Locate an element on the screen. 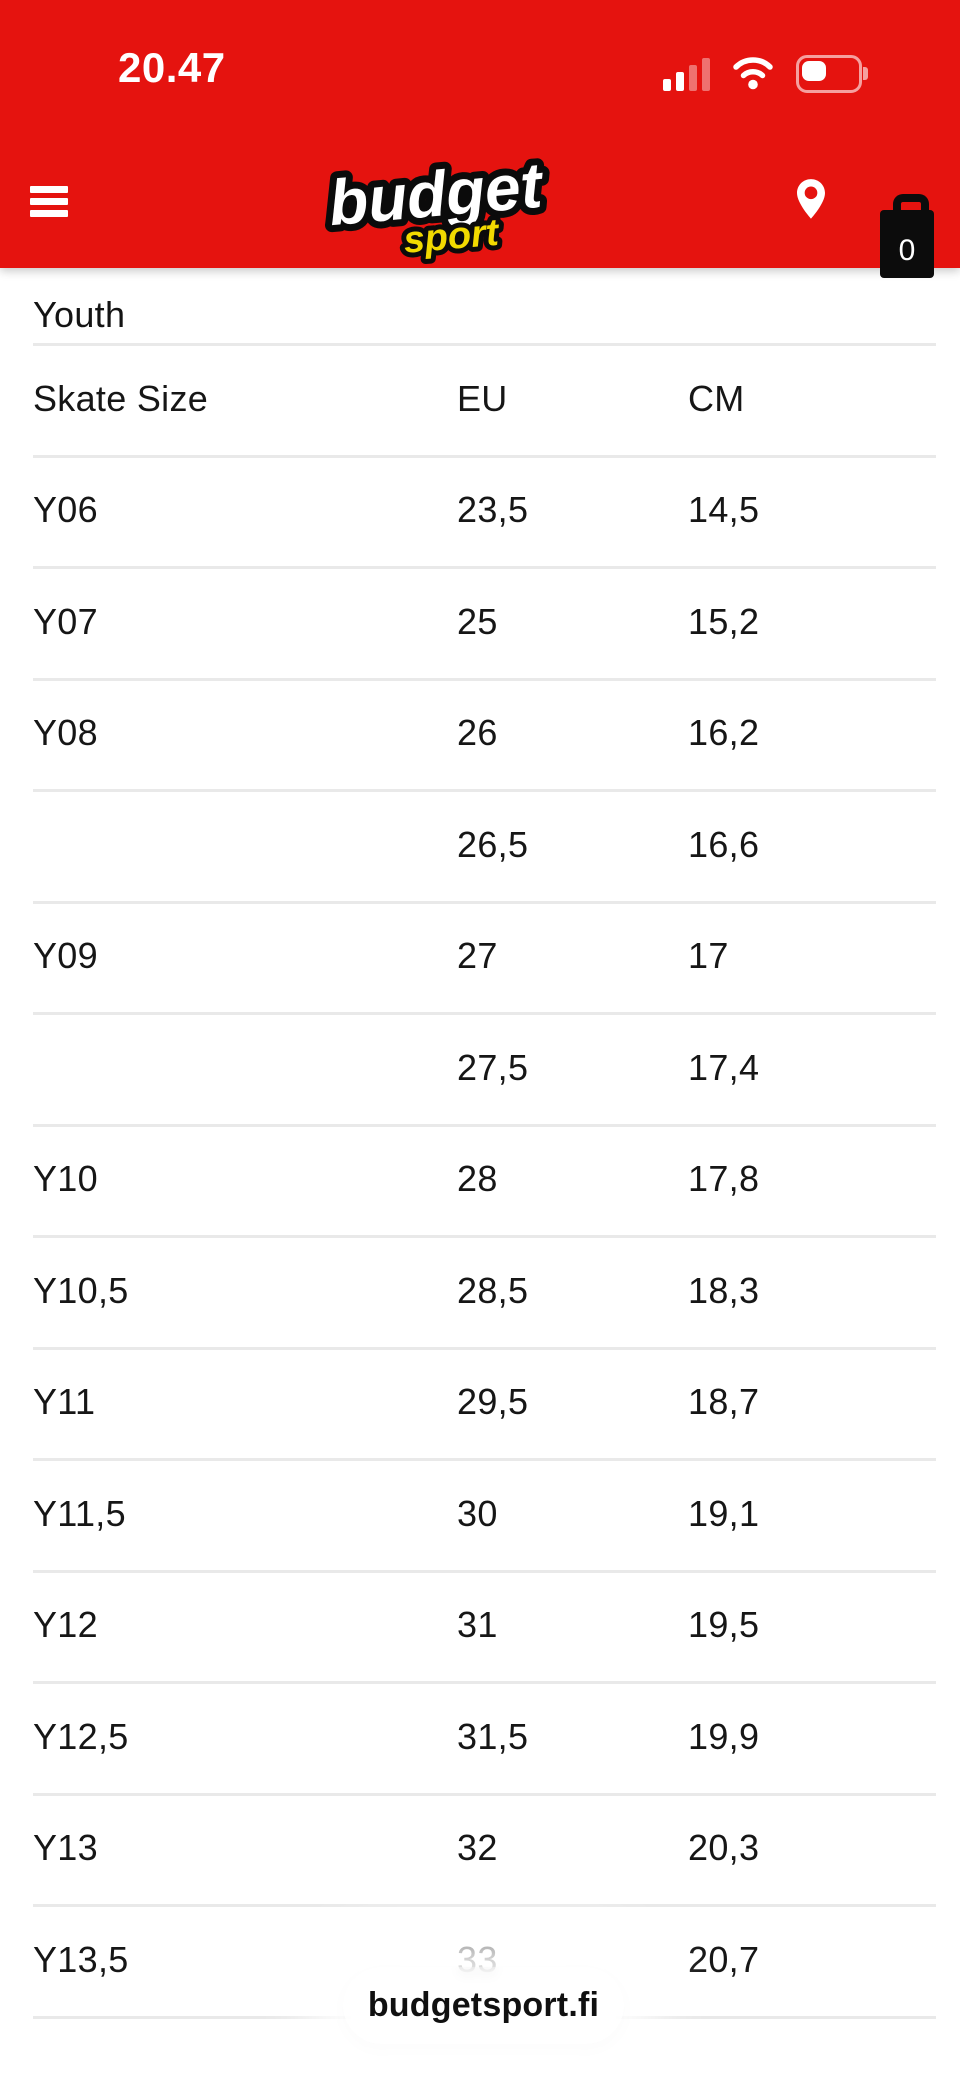 The width and height of the screenshot is (960, 2081). section-title: Youth is located at coordinates (79, 314).